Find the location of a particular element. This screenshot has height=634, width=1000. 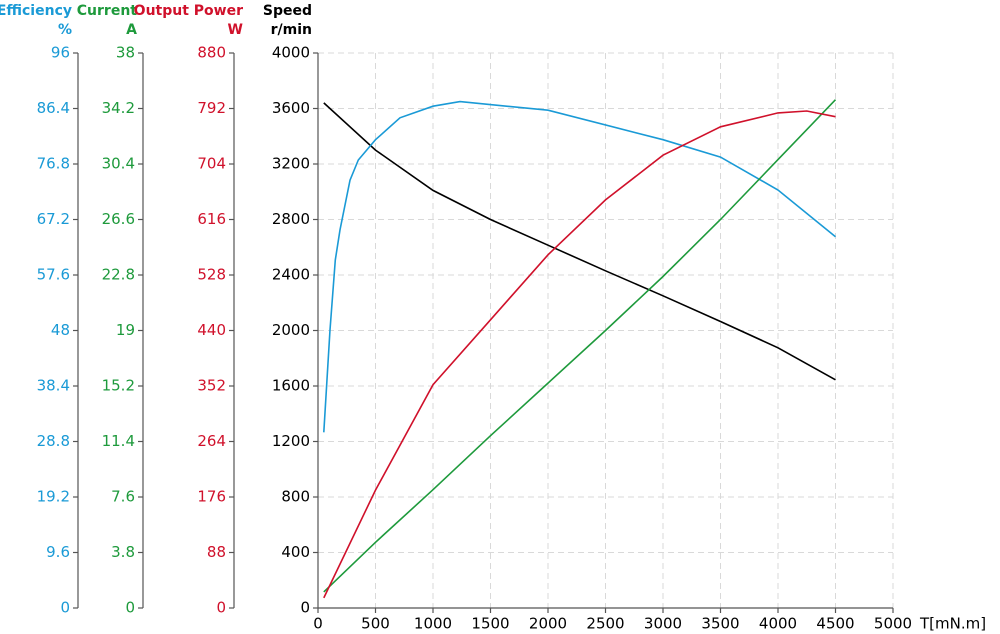

y-tick-label: 30.4 is located at coordinates (118, 164).